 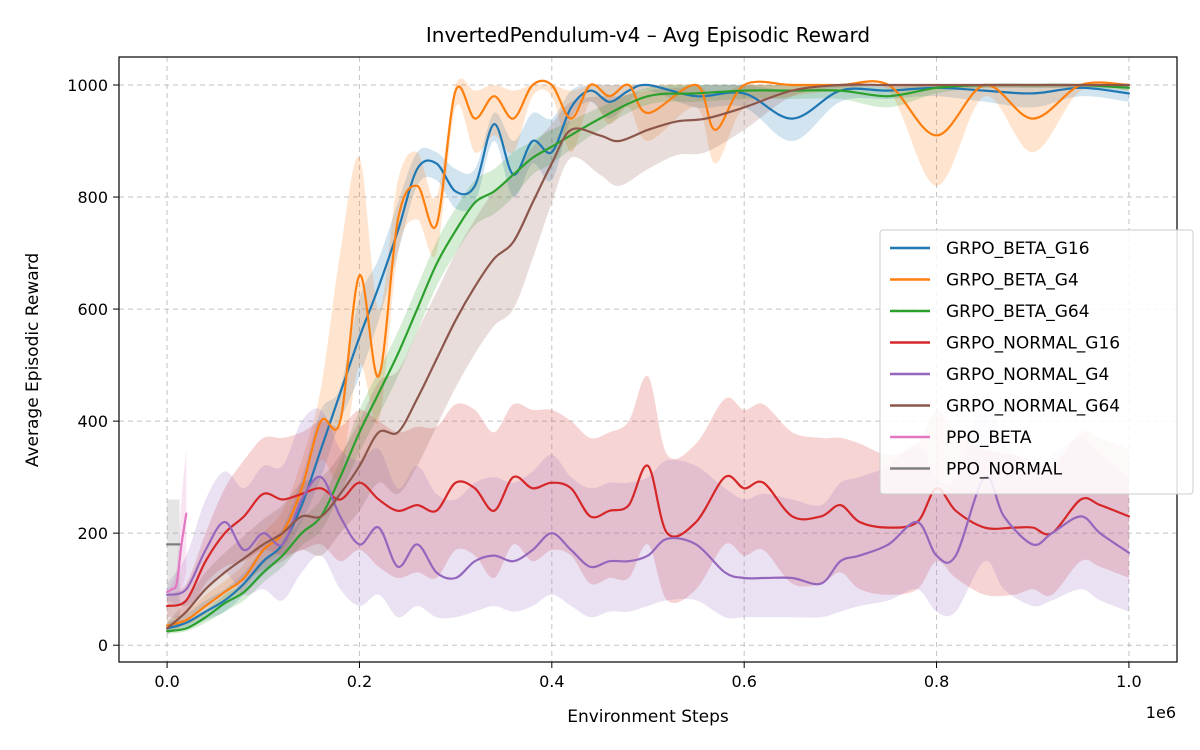 What do you see at coordinates (173, 564) in the screenshot?
I see `band-ppo-normal` at bounding box center [173, 564].